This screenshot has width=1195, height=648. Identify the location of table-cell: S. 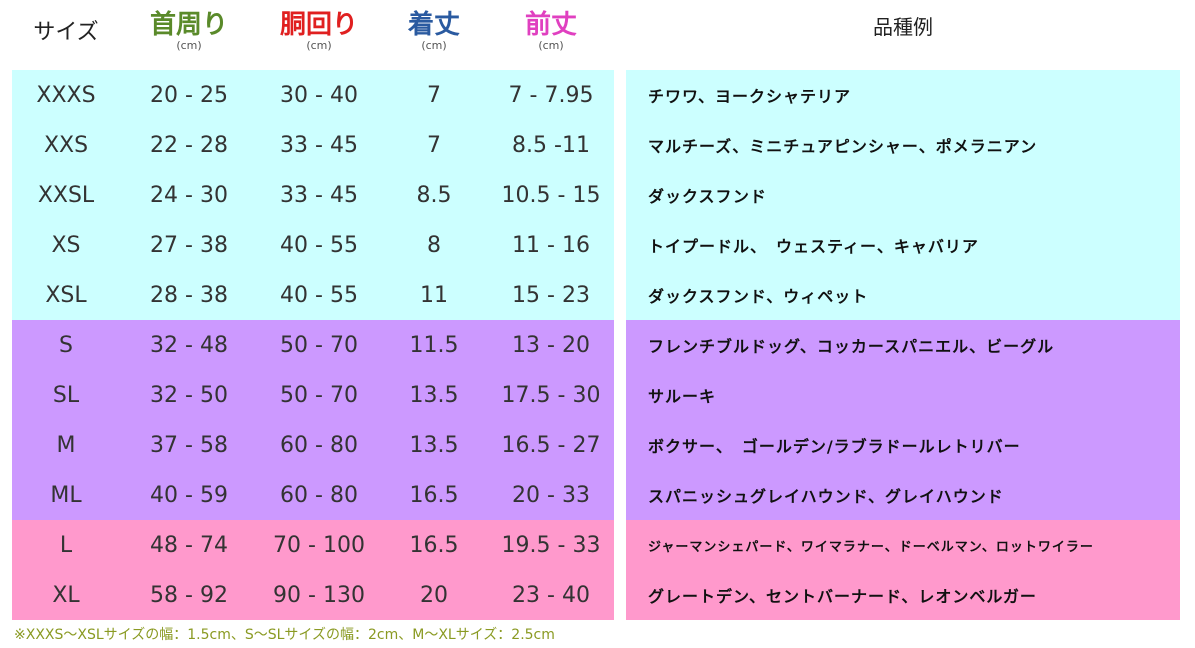
(66, 345).